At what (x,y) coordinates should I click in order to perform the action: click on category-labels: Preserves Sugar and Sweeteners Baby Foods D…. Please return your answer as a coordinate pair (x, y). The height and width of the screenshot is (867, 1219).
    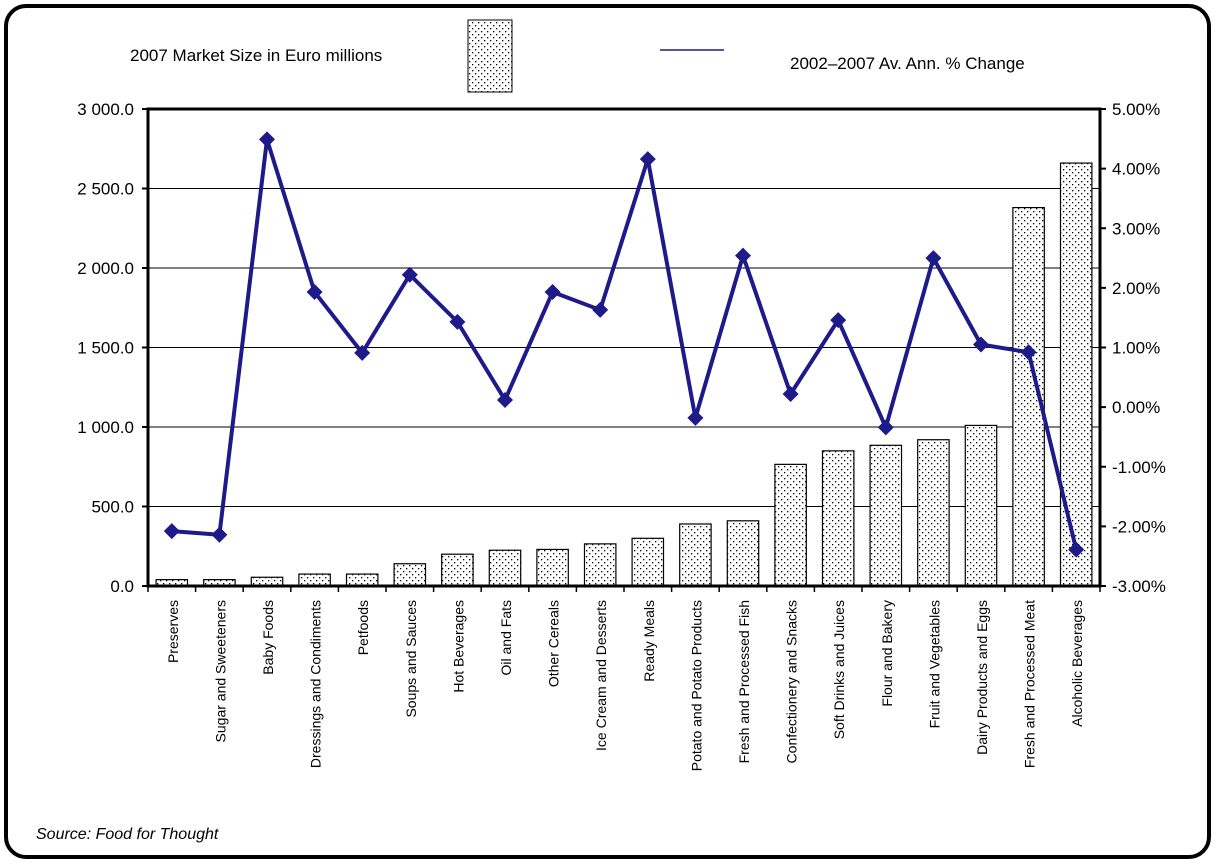
    Looking at the image, I should click on (625, 685).